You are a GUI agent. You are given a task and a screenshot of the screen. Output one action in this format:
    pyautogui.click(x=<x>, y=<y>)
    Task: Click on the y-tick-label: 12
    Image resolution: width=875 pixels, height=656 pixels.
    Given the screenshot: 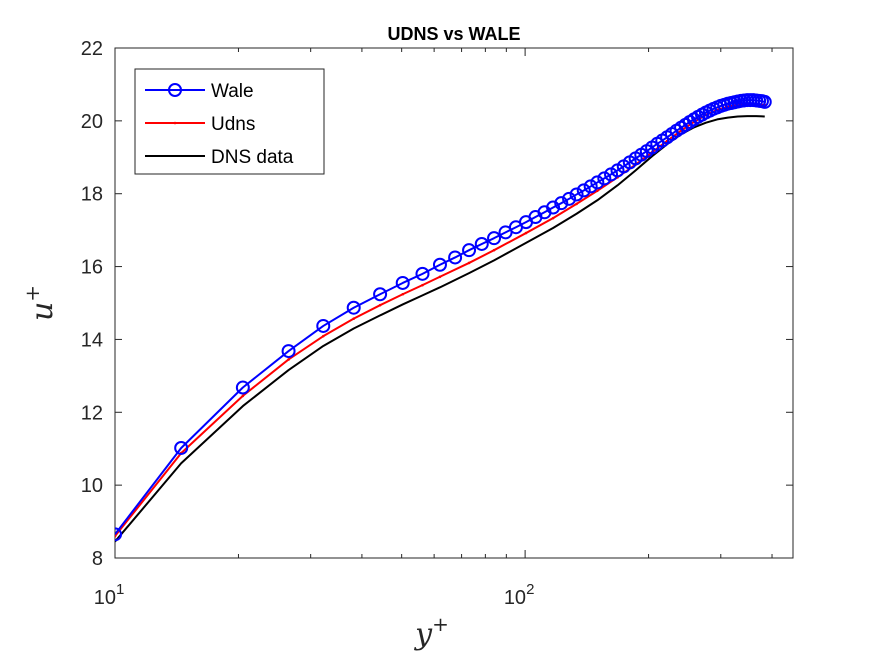 What is the action you would take?
    pyautogui.click(x=92, y=413)
    